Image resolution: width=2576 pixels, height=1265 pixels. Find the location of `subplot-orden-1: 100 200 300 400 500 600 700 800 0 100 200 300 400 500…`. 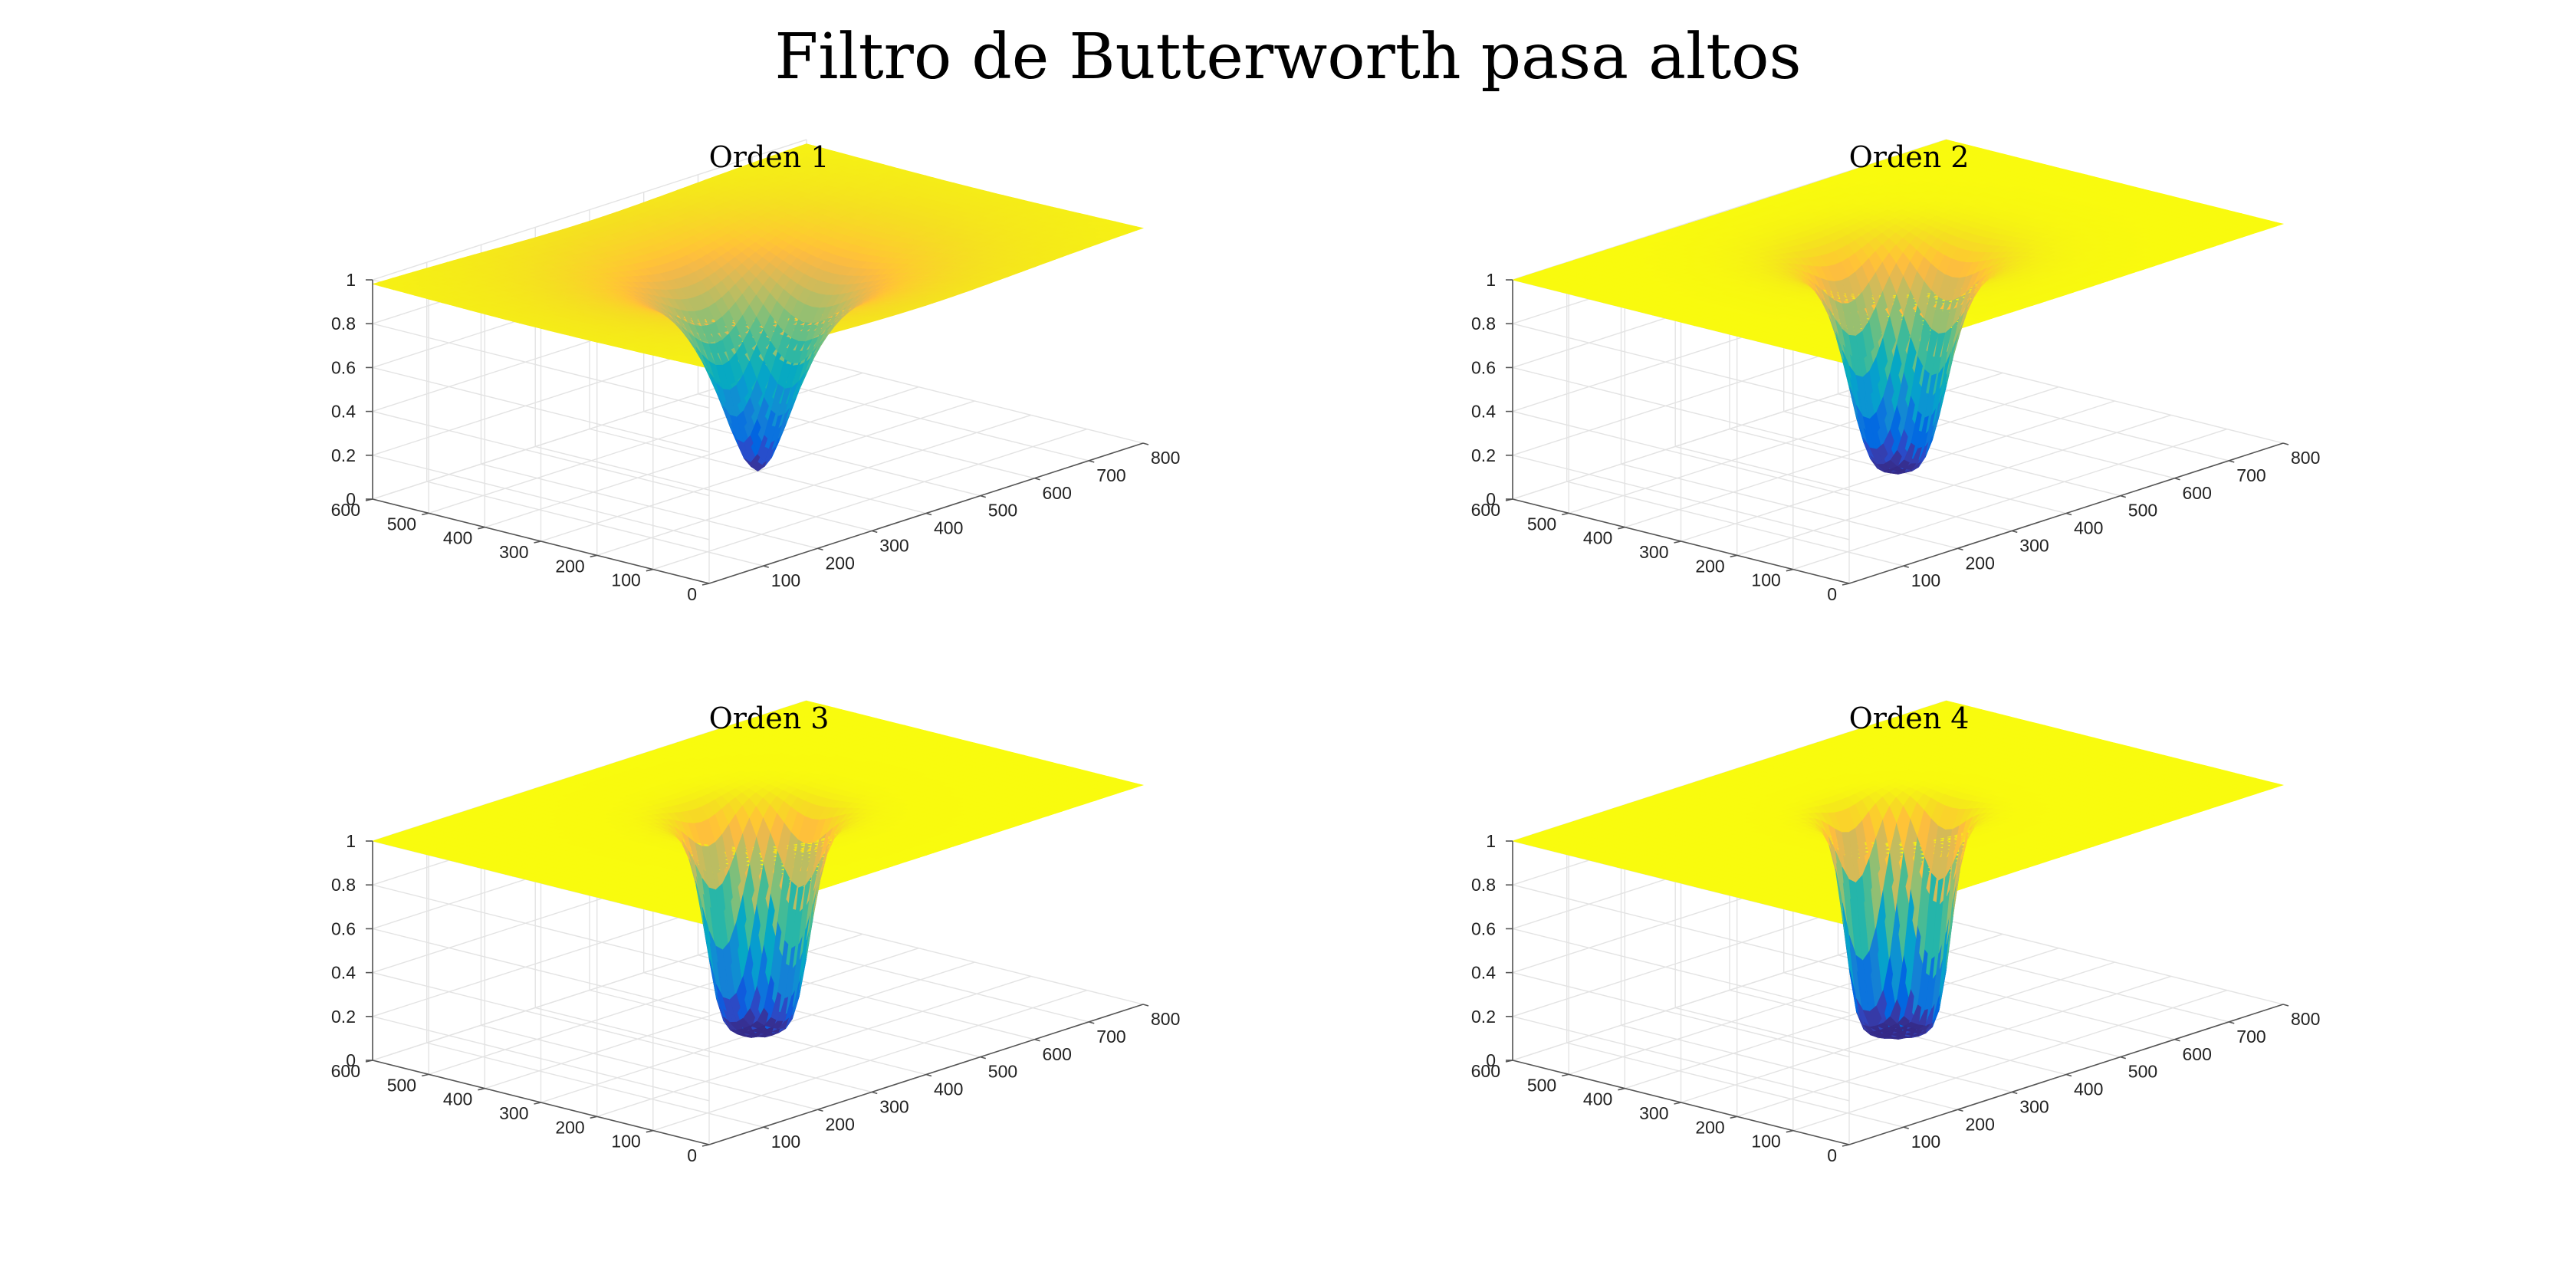

subplot-orden-1: 100 200 300 400 500 600 700 800 0 100 200 300 400 500… is located at coordinates (755, 372).